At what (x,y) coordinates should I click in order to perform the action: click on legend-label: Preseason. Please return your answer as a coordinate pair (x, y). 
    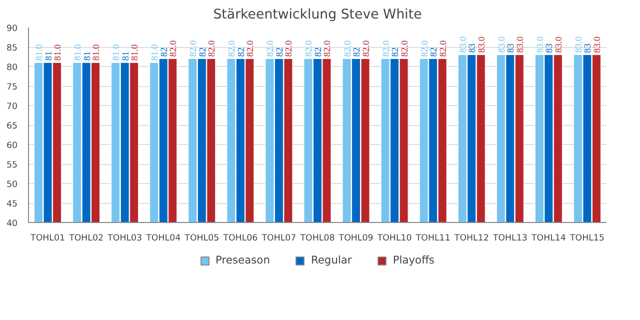
    Looking at the image, I should click on (243, 260).